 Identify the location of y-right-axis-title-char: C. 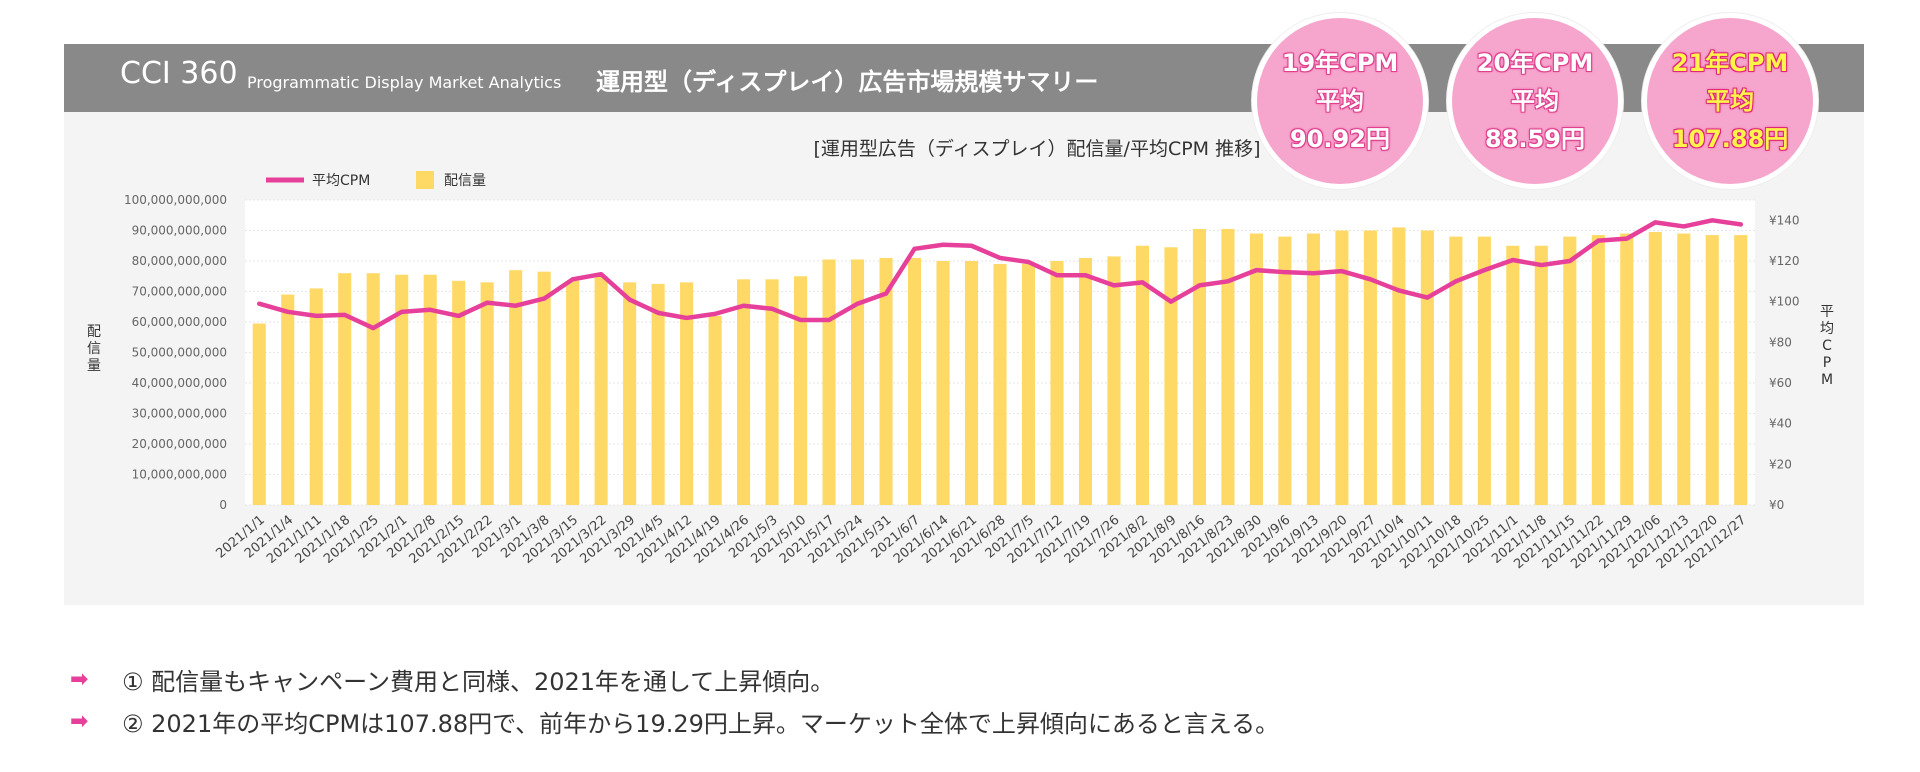
(1827, 346).